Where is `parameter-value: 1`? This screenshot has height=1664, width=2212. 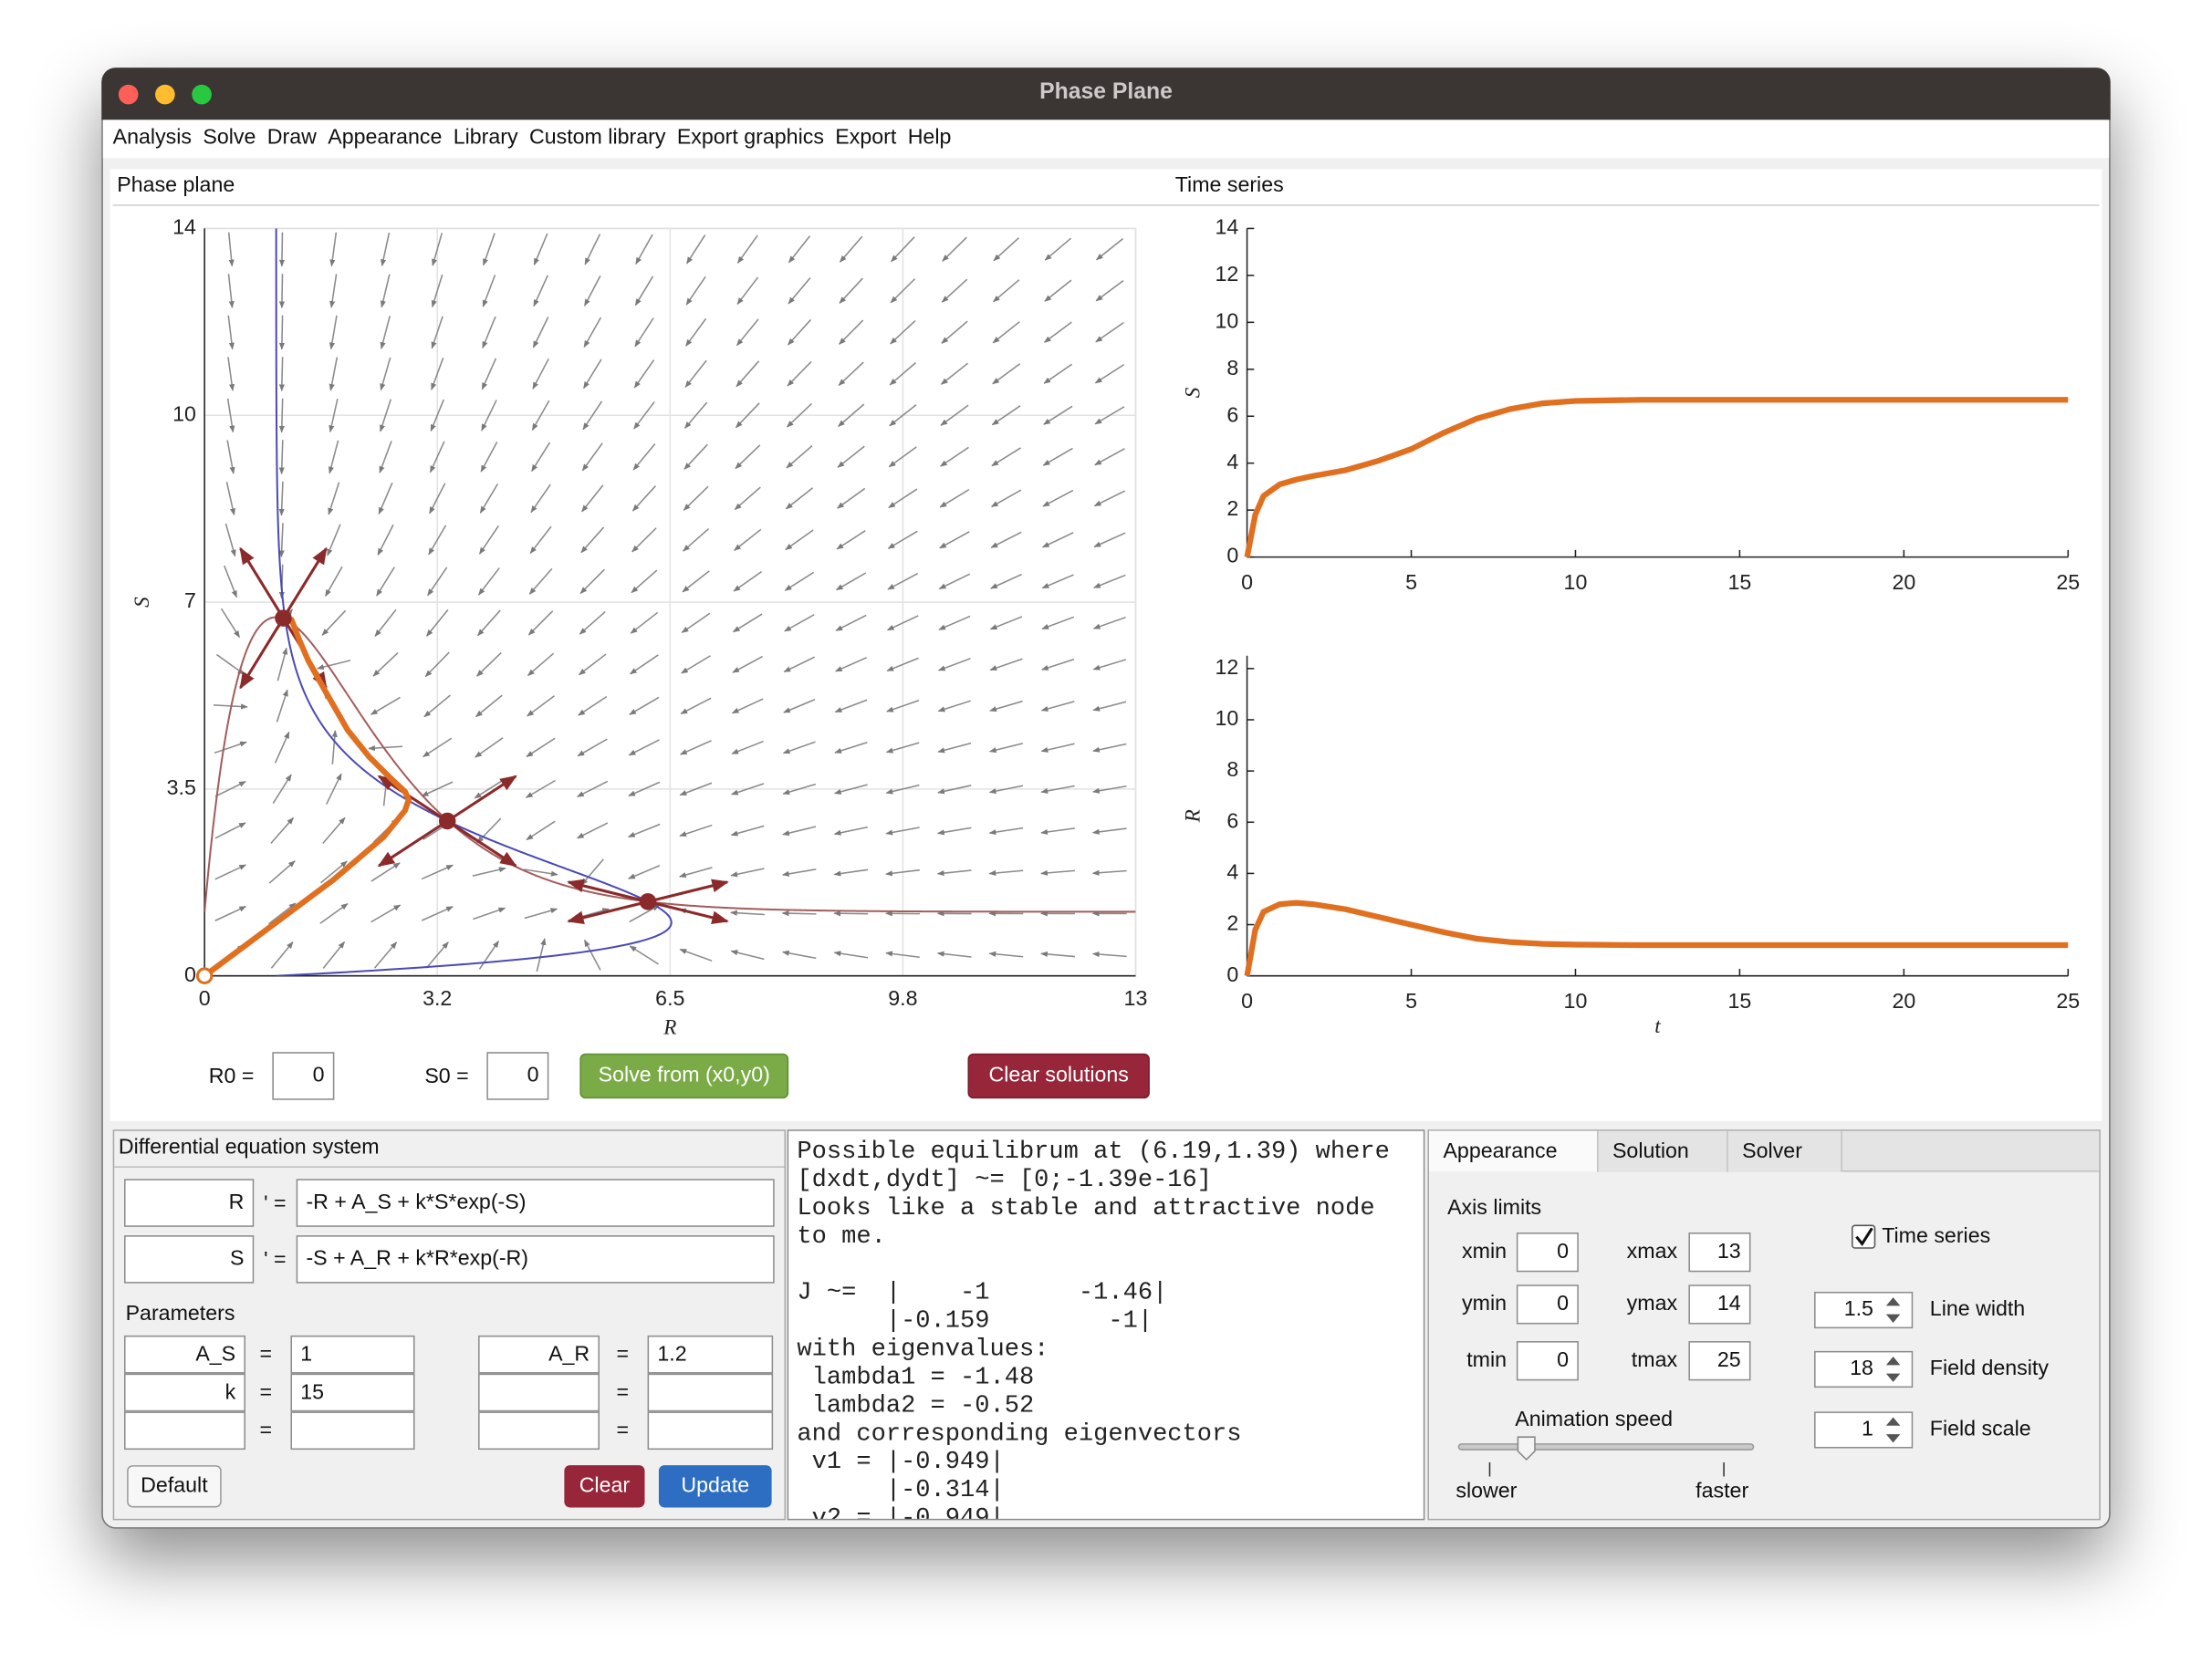
parameter-value: 1 is located at coordinates (352, 1354).